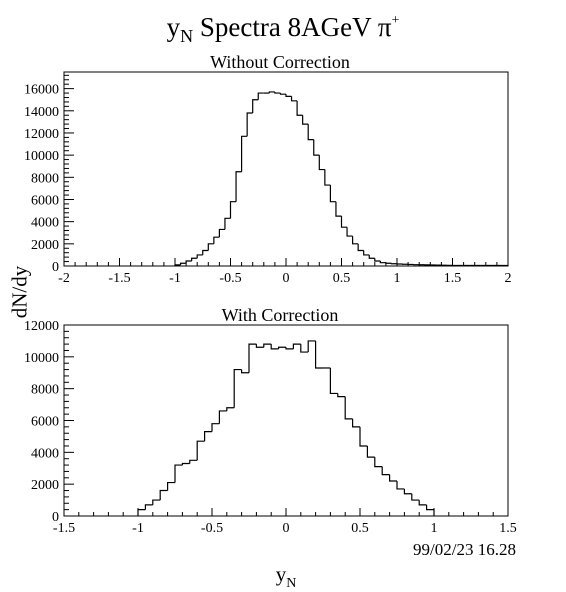 This screenshot has width=566, height=592. Describe the element at coordinates (41, 112) in the screenshot. I see `y-tick-label: 14000` at that location.